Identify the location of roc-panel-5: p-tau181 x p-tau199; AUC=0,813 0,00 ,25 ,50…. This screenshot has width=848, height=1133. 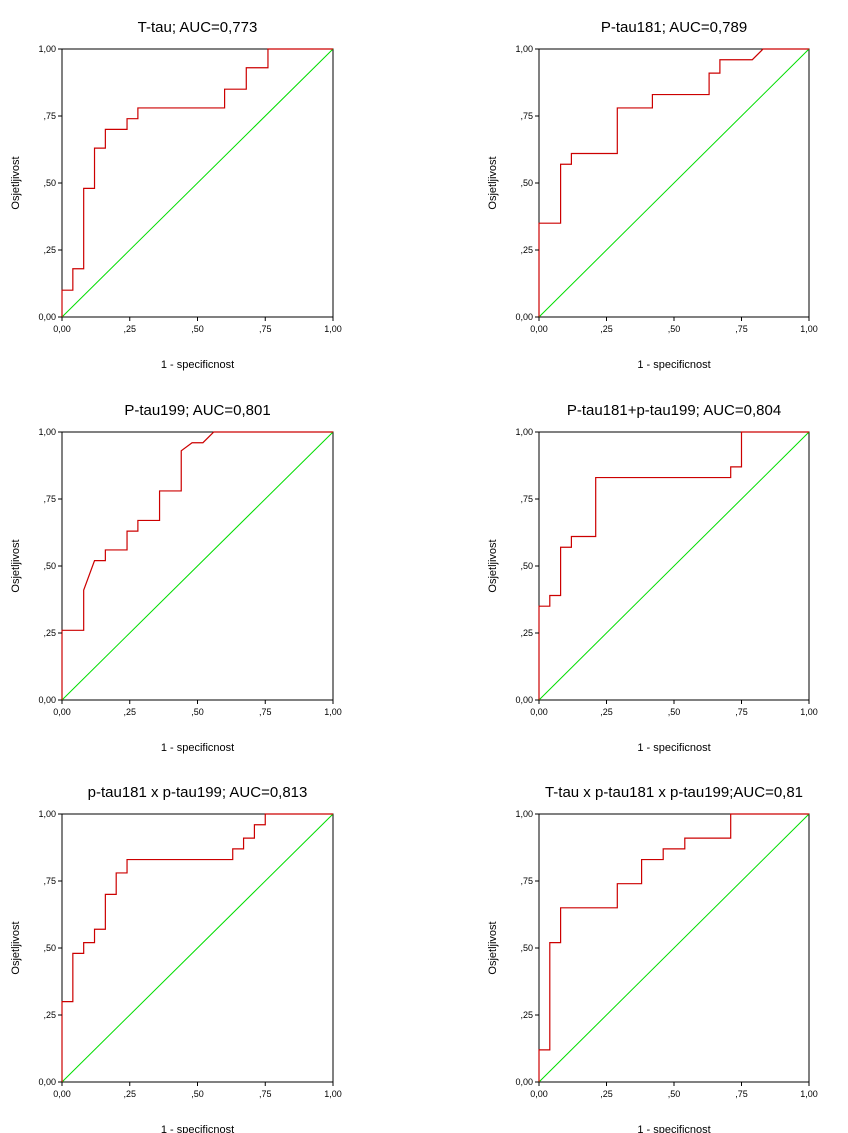
(176, 958).